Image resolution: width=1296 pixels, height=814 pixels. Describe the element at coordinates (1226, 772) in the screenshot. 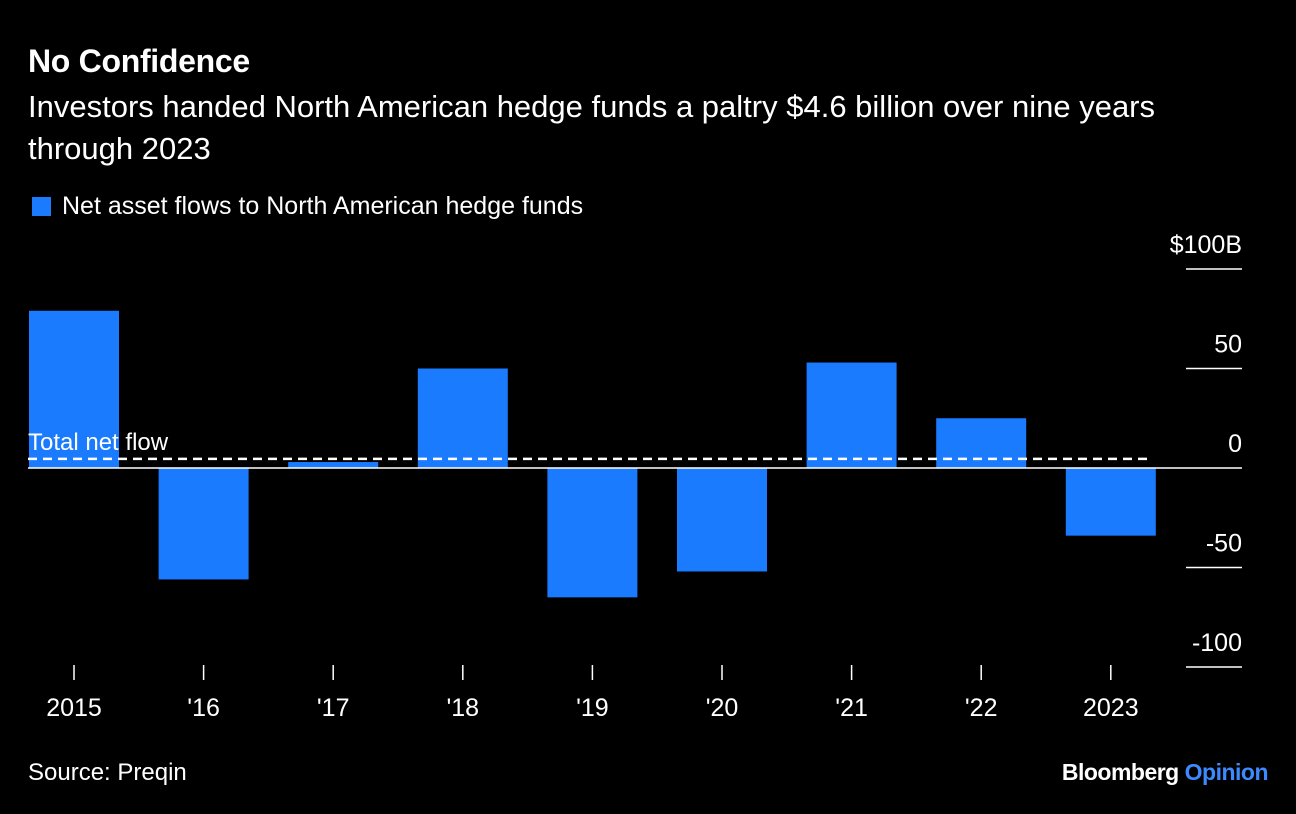

I see `brand-suffix: Opinion` at that location.